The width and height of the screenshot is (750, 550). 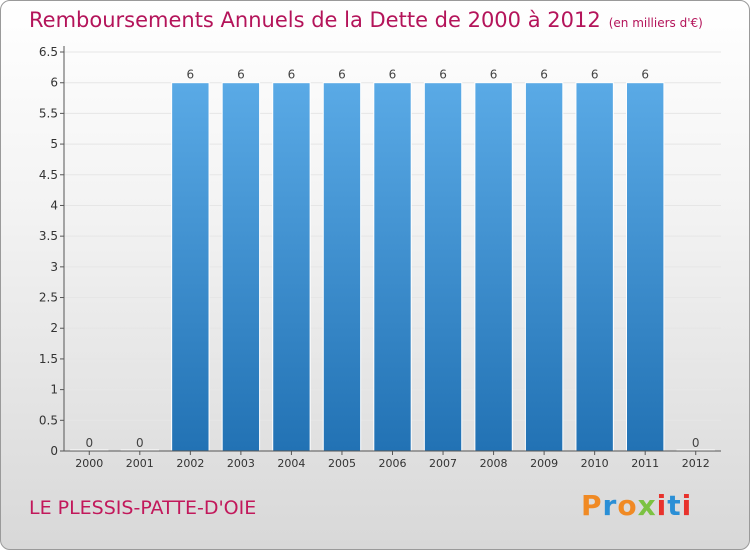 What do you see at coordinates (627, 505) in the screenshot?
I see `logo-letter: o` at bounding box center [627, 505].